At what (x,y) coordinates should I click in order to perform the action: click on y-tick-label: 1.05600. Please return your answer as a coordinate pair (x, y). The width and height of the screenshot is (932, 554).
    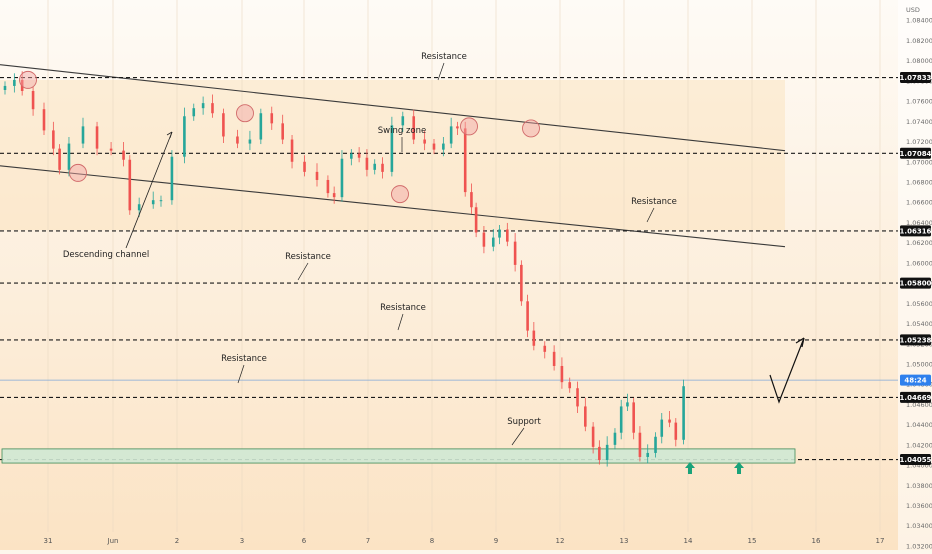
    Looking at the image, I should click on (919, 304).